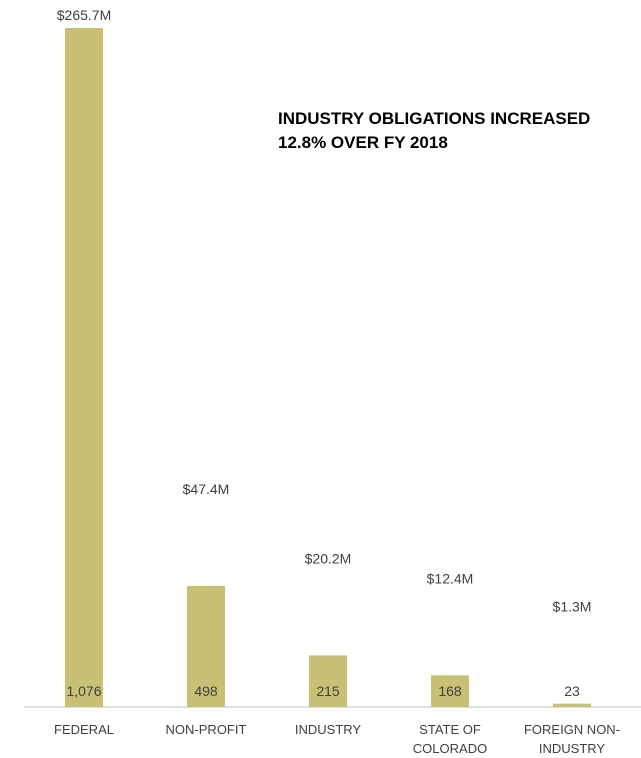 The height and width of the screenshot is (758, 641). Describe the element at coordinates (206, 489) in the screenshot. I see `value-label: $47.4M` at that location.